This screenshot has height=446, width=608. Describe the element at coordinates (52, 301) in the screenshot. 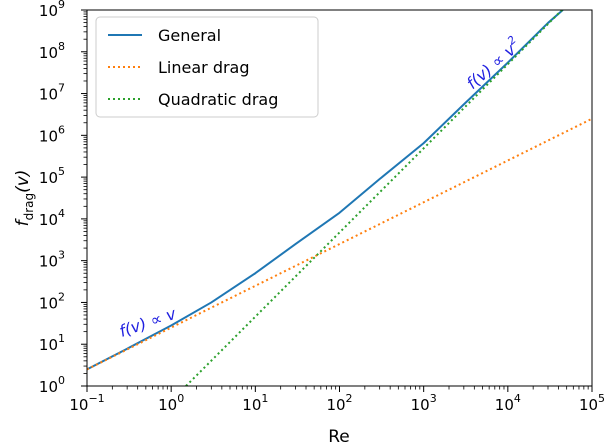

I see `y-tick-label: 10²` at that location.